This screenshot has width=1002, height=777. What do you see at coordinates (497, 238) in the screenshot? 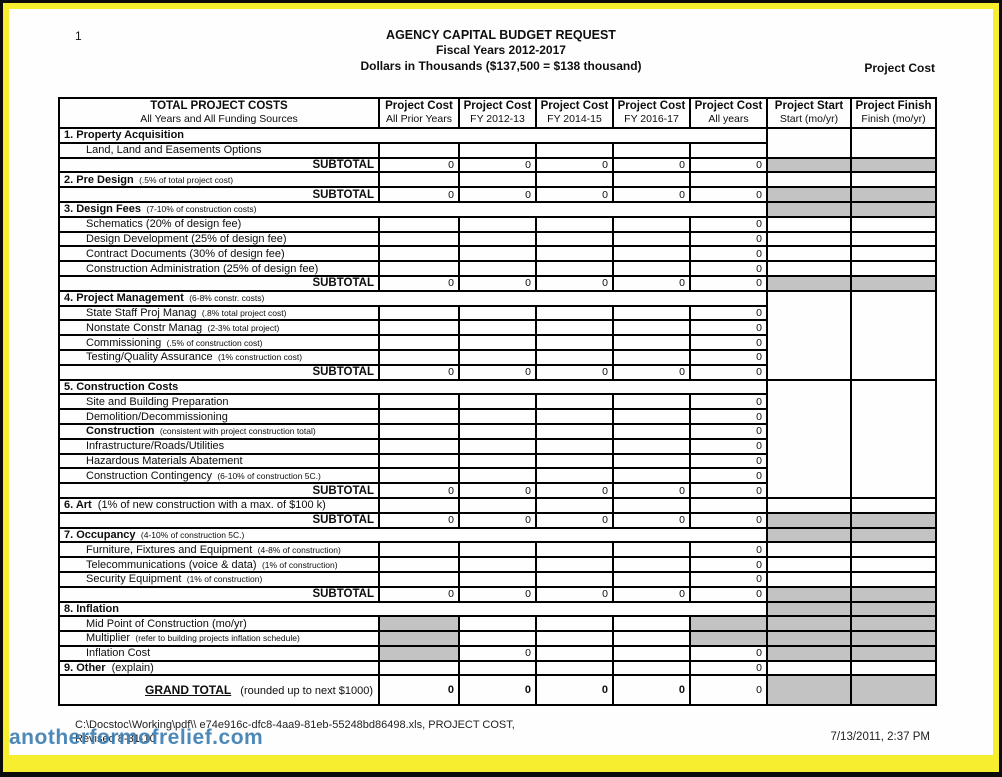
I see `item-row: Design Development (25% of design fee) 0` at bounding box center [497, 238].